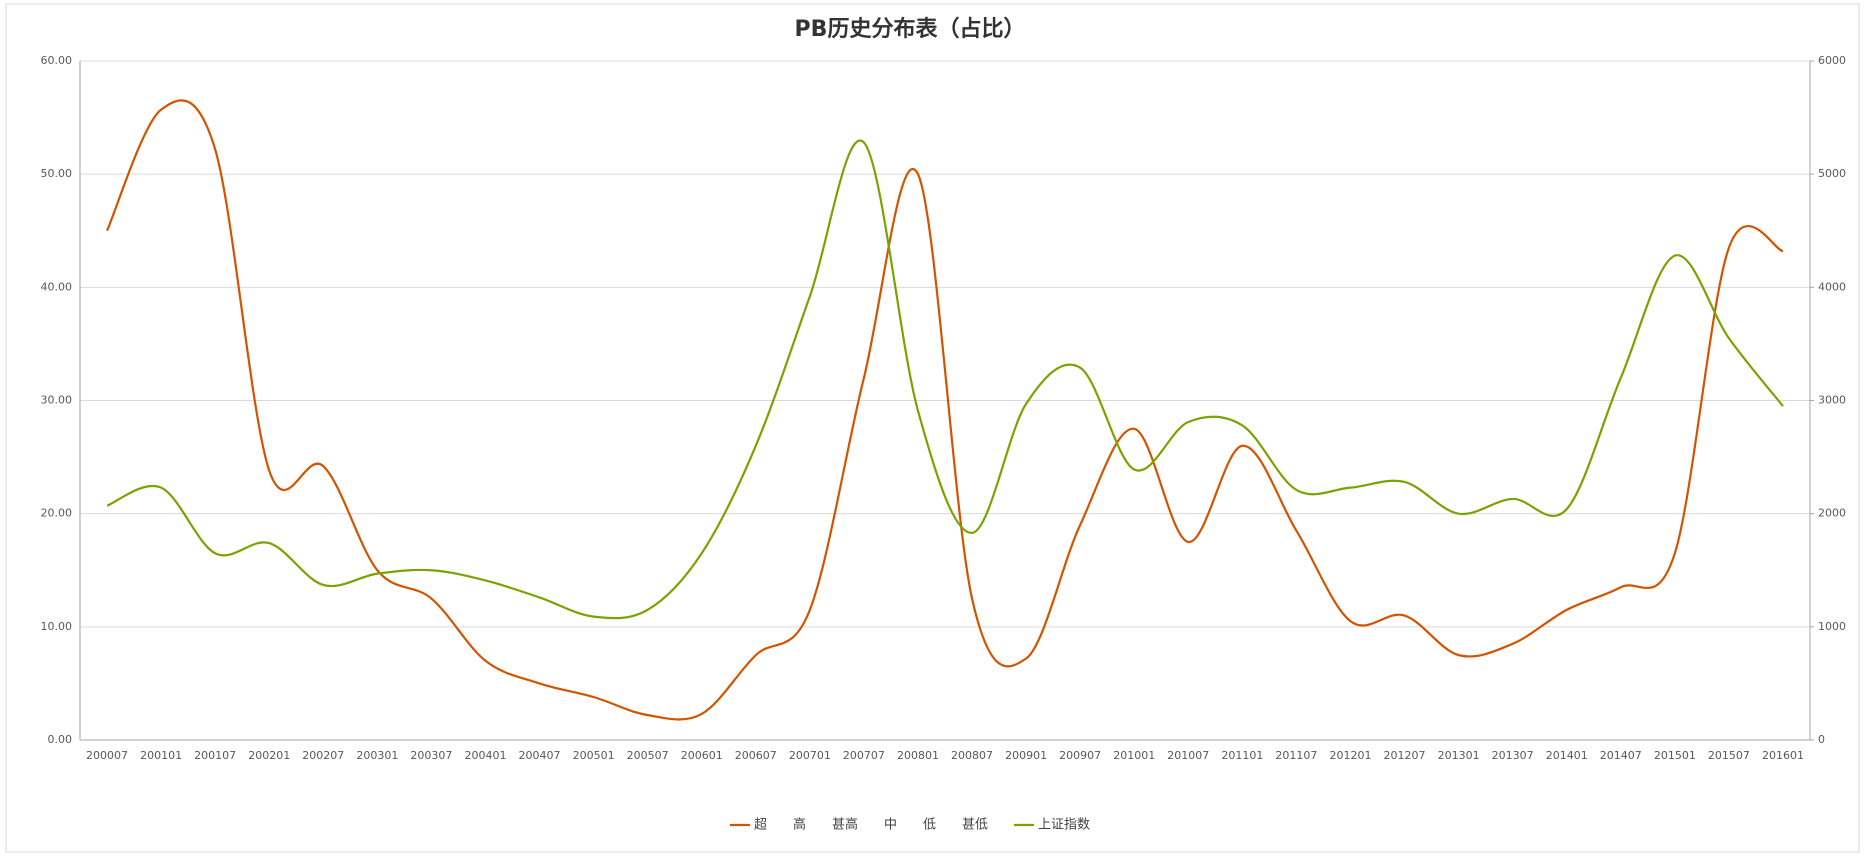 The width and height of the screenshot is (1865, 857). Describe the element at coordinates (799, 825) in the screenshot. I see `legend-label: 高` at that location.